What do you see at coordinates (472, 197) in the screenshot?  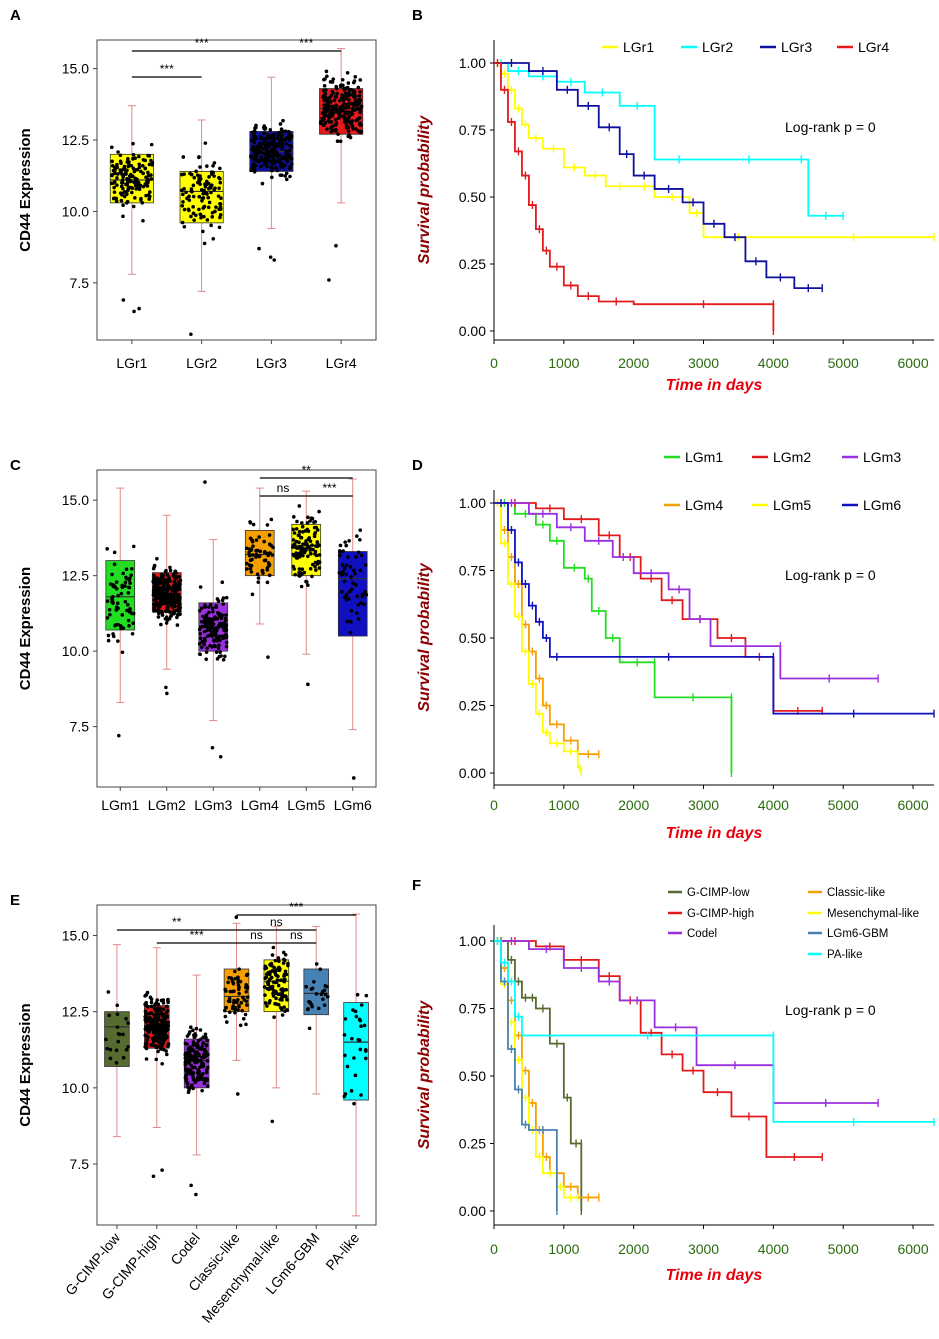 I see `y-tick-label: 0.50` at bounding box center [472, 197].